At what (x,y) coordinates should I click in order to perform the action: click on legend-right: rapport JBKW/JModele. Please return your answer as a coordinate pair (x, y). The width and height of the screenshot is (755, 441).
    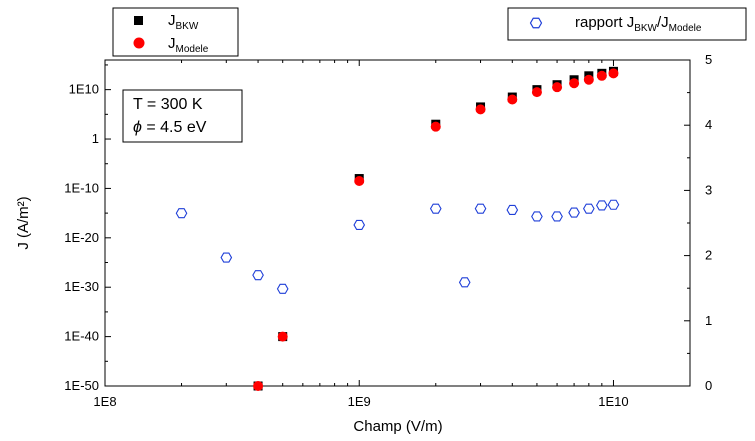
    Looking at the image, I should click on (627, 24).